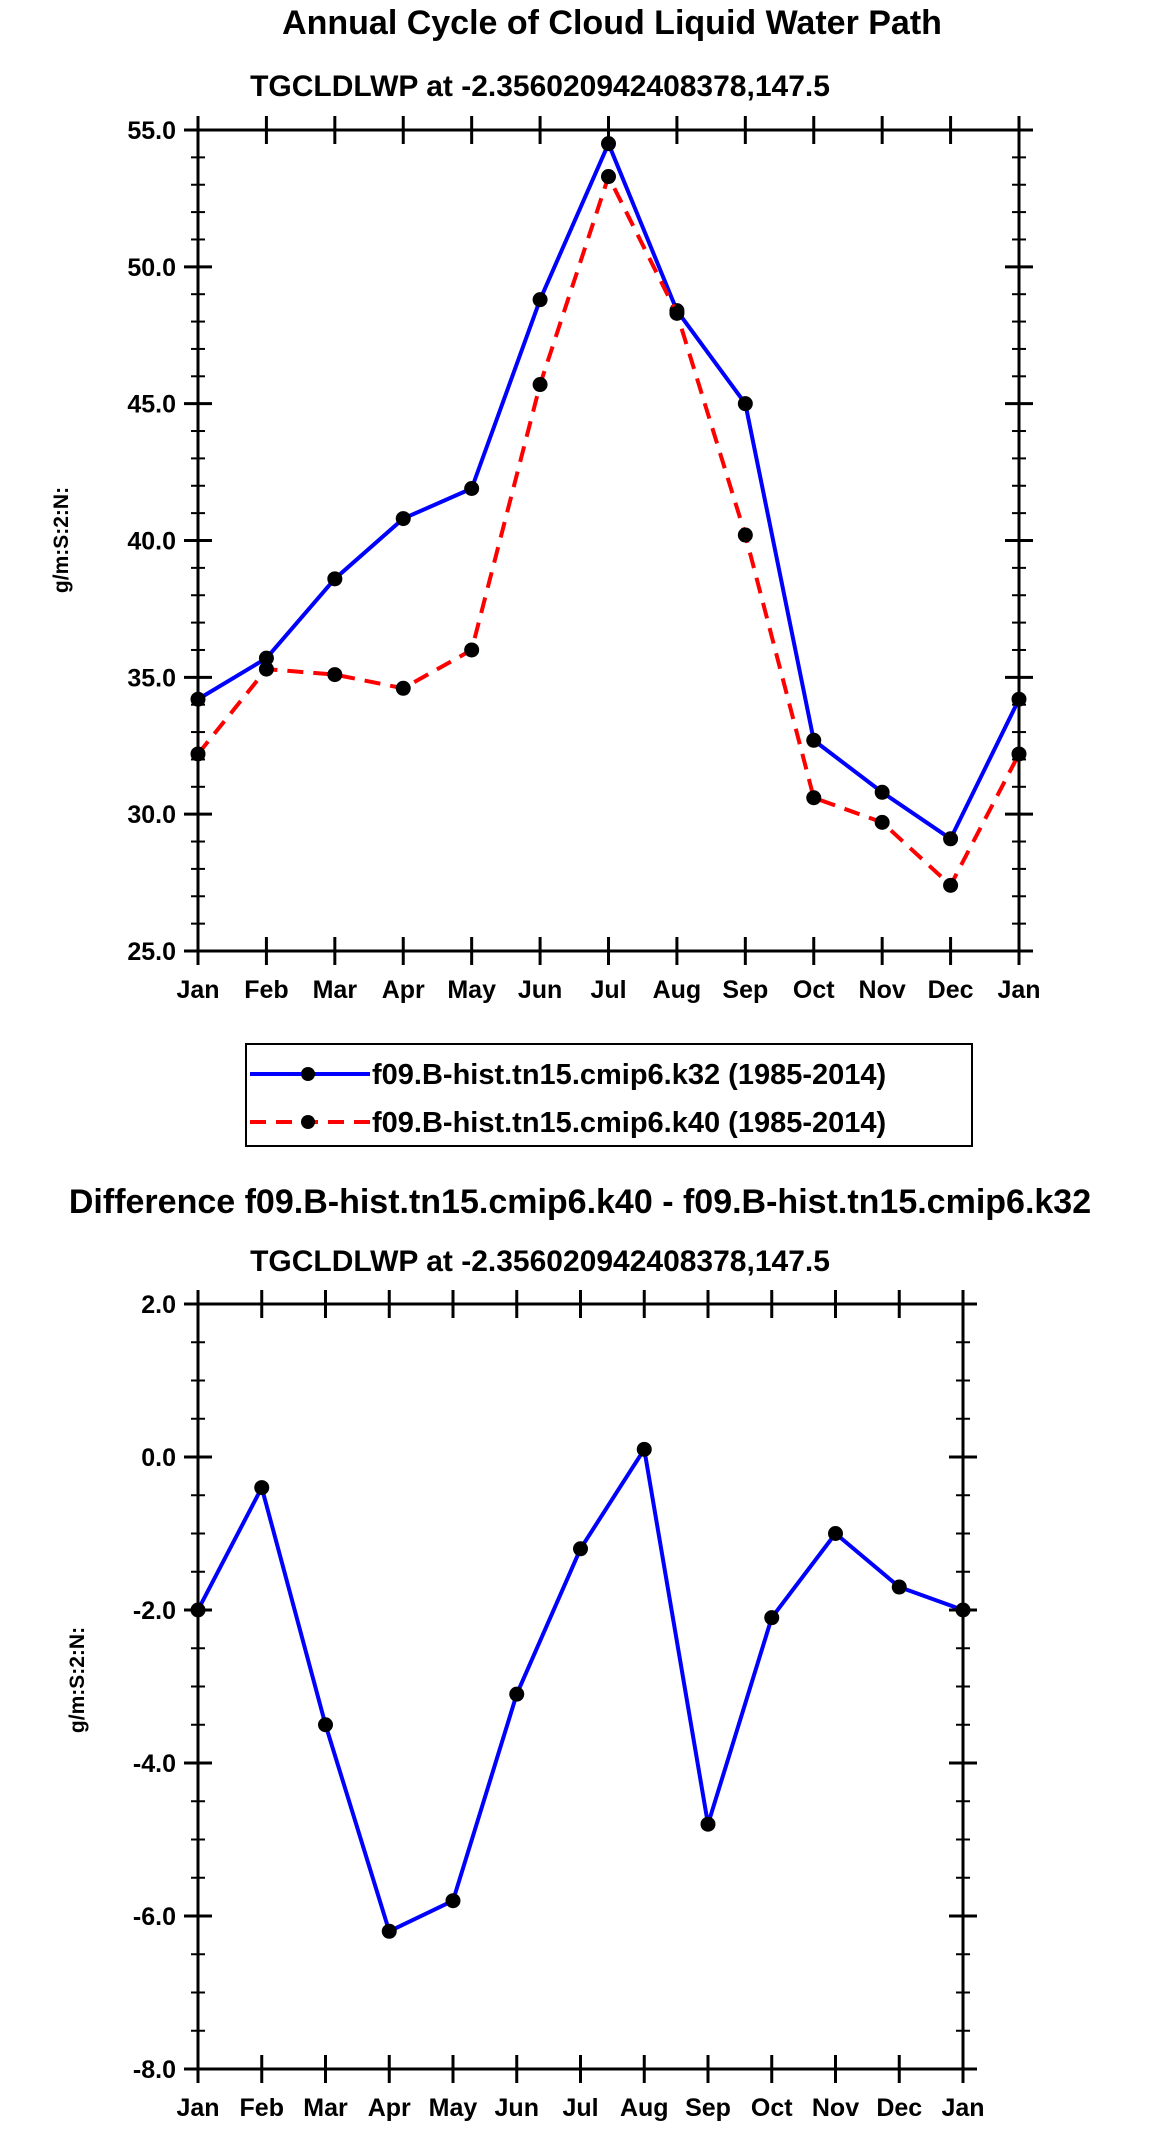 The width and height of the screenshot is (1161, 2137). What do you see at coordinates (151, 268) in the screenshot?
I see `y-tick-label: 50.0` at bounding box center [151, 268].